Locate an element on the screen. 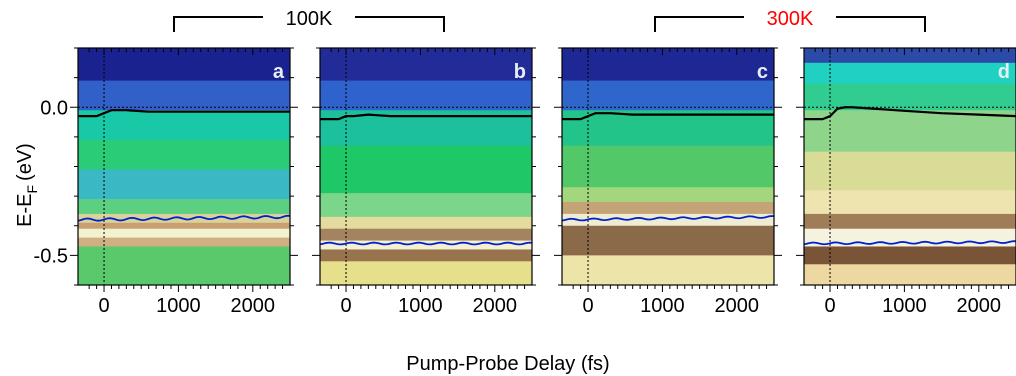 The image size is (1016, 376). heatmap-a is located at coordinates (184, 166).